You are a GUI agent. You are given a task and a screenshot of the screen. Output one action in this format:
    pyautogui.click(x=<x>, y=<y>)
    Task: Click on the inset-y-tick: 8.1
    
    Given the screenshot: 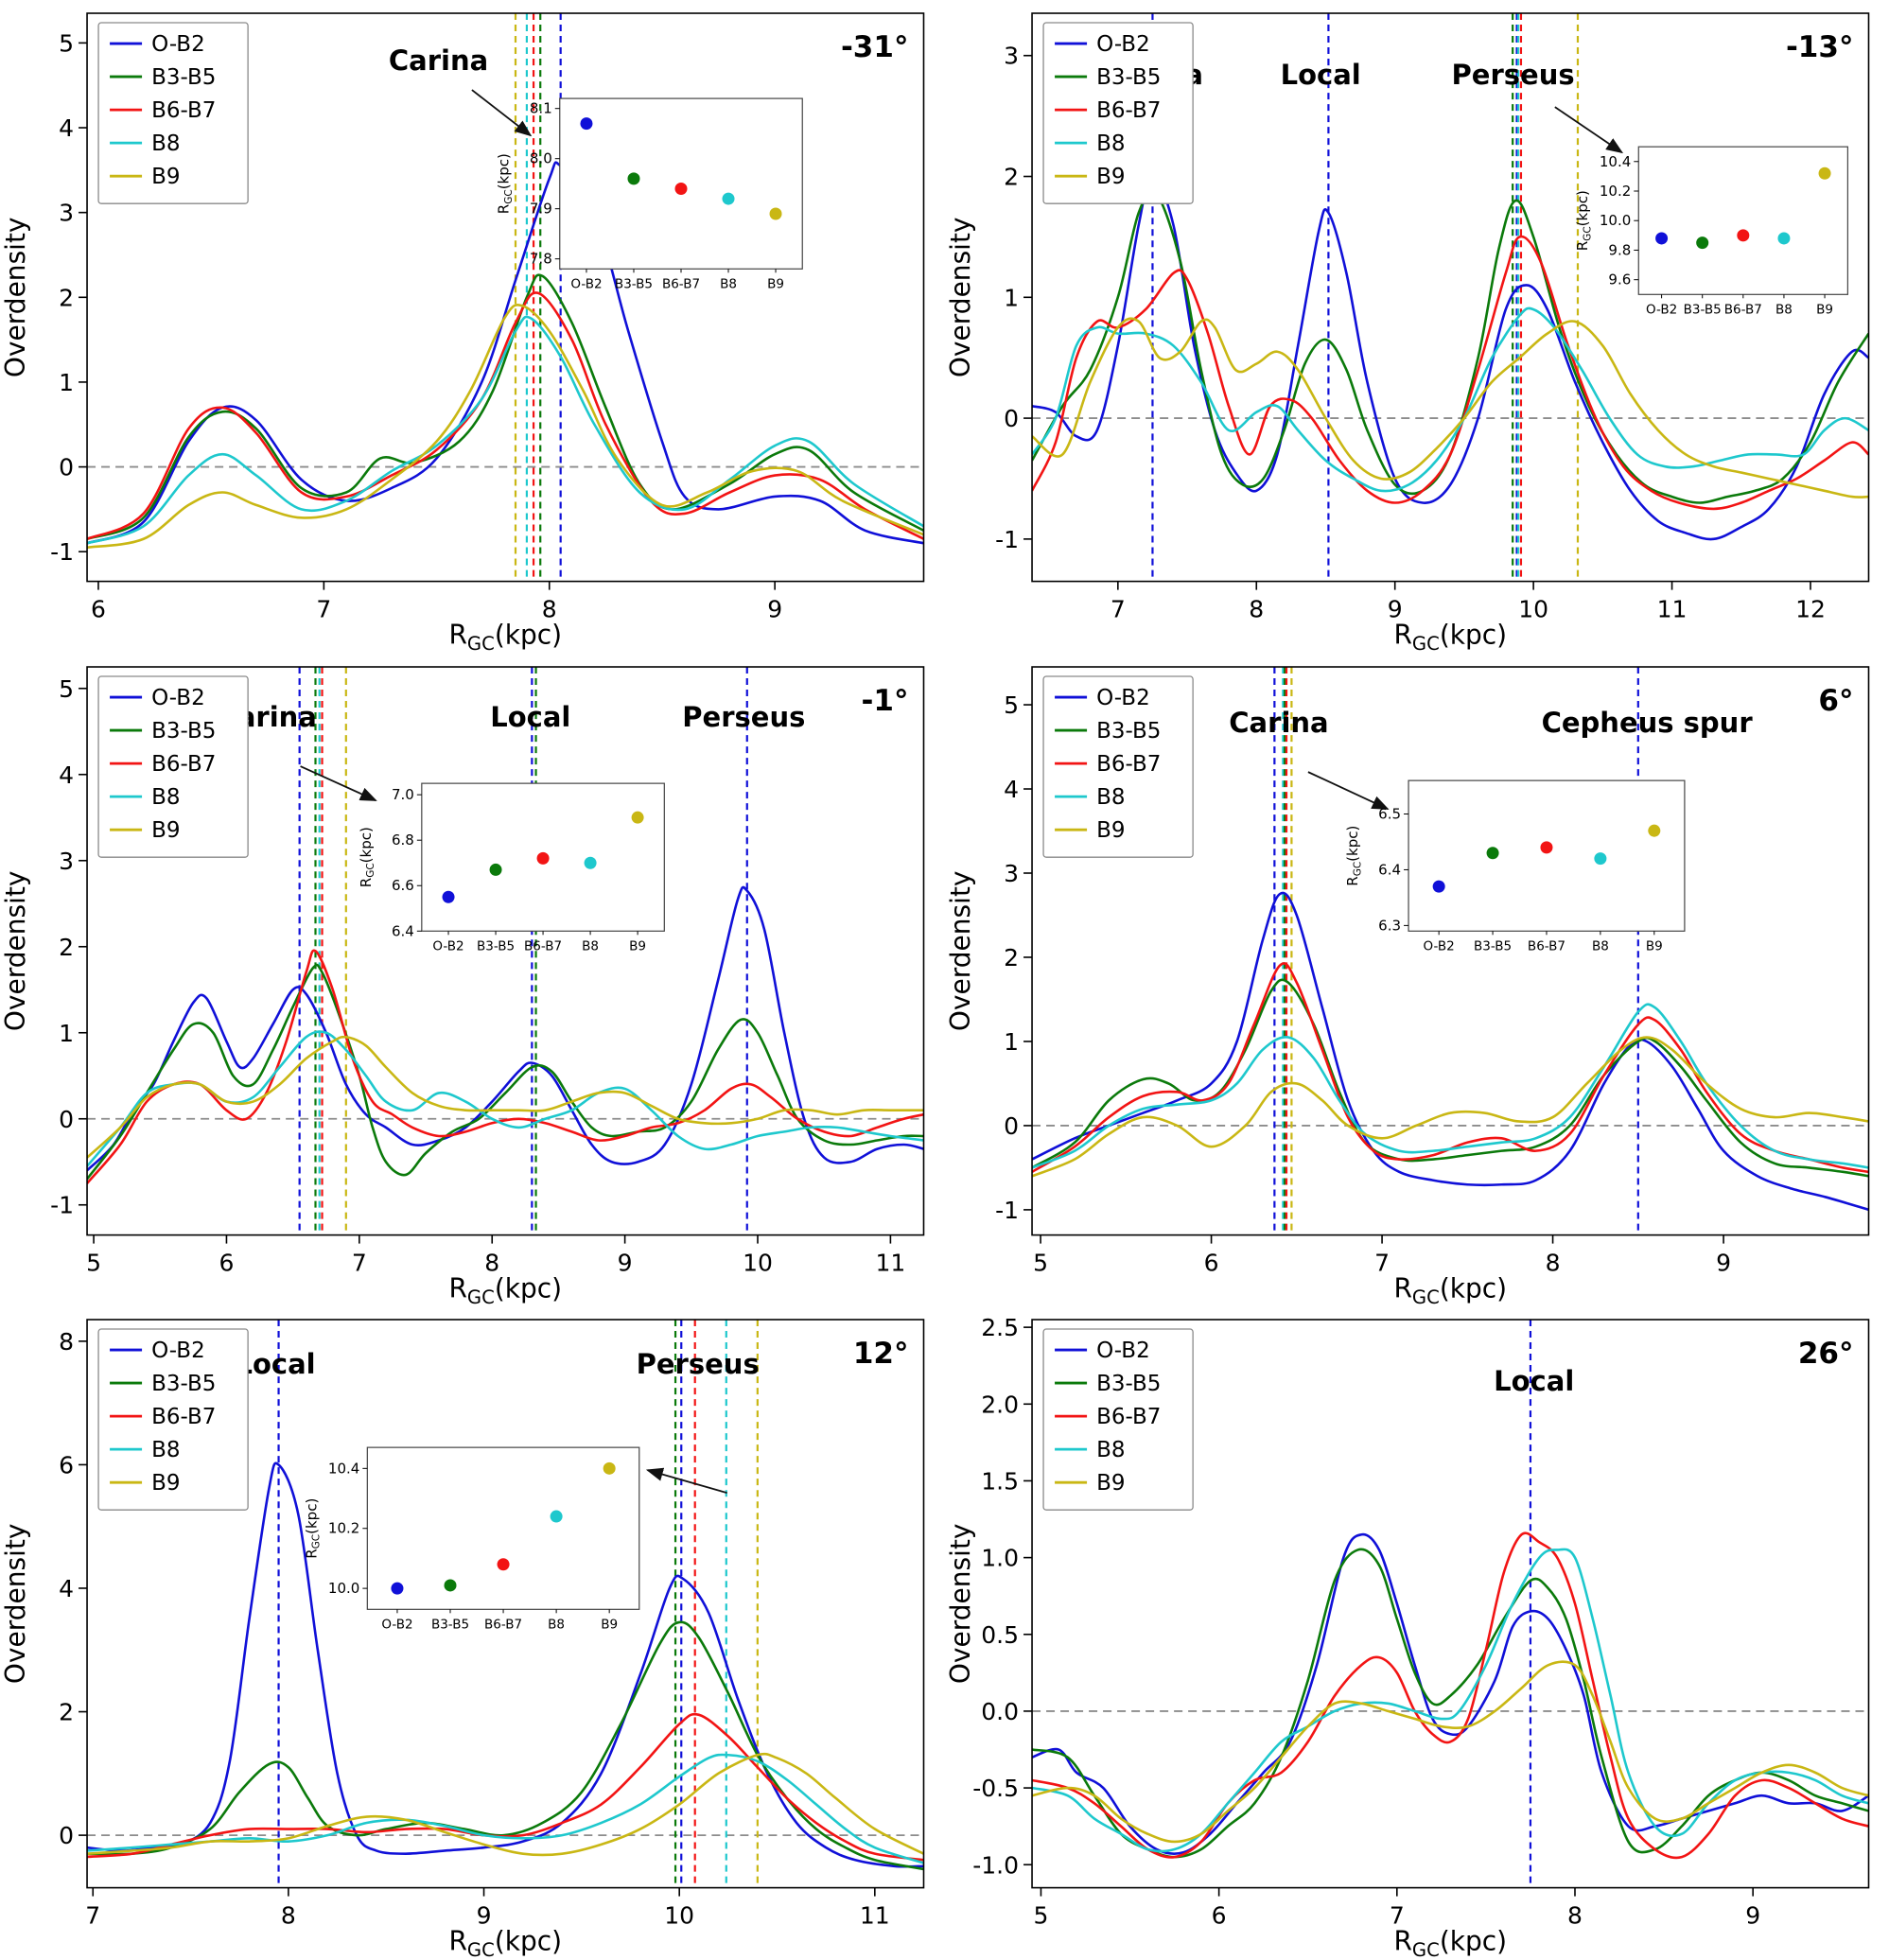 What is the action you would take?
    pyautogui.click(x=541, y=108)
    